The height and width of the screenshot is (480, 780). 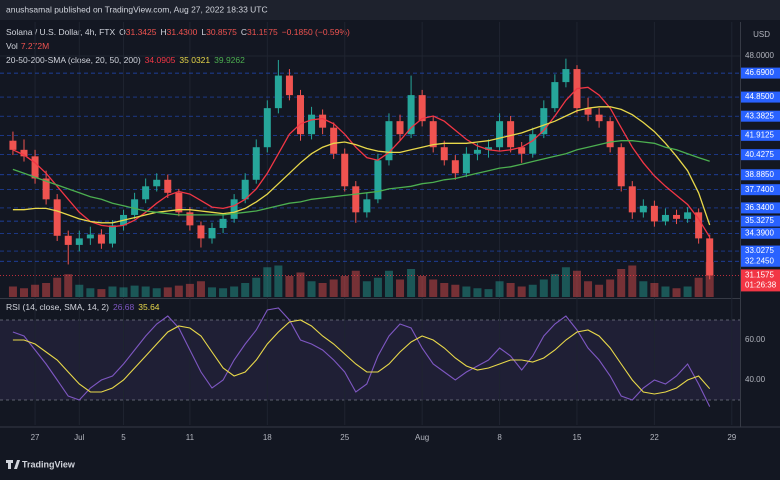 What do you see at coordinates (760, 280) in the screenshot?
I see `current-price-bg` at bounding box center [760, 280].